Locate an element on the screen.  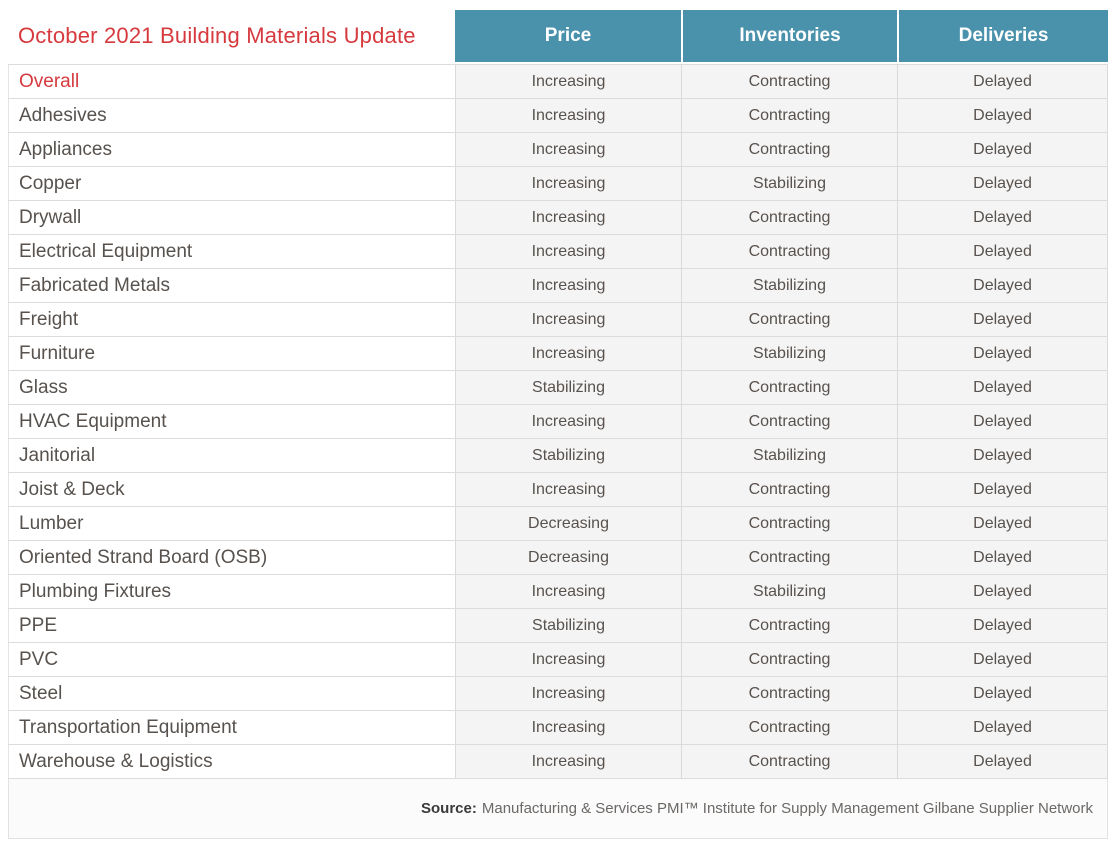
table-row: Appliances Increasing Contracting Delayed is located at coordinates (558, 150).